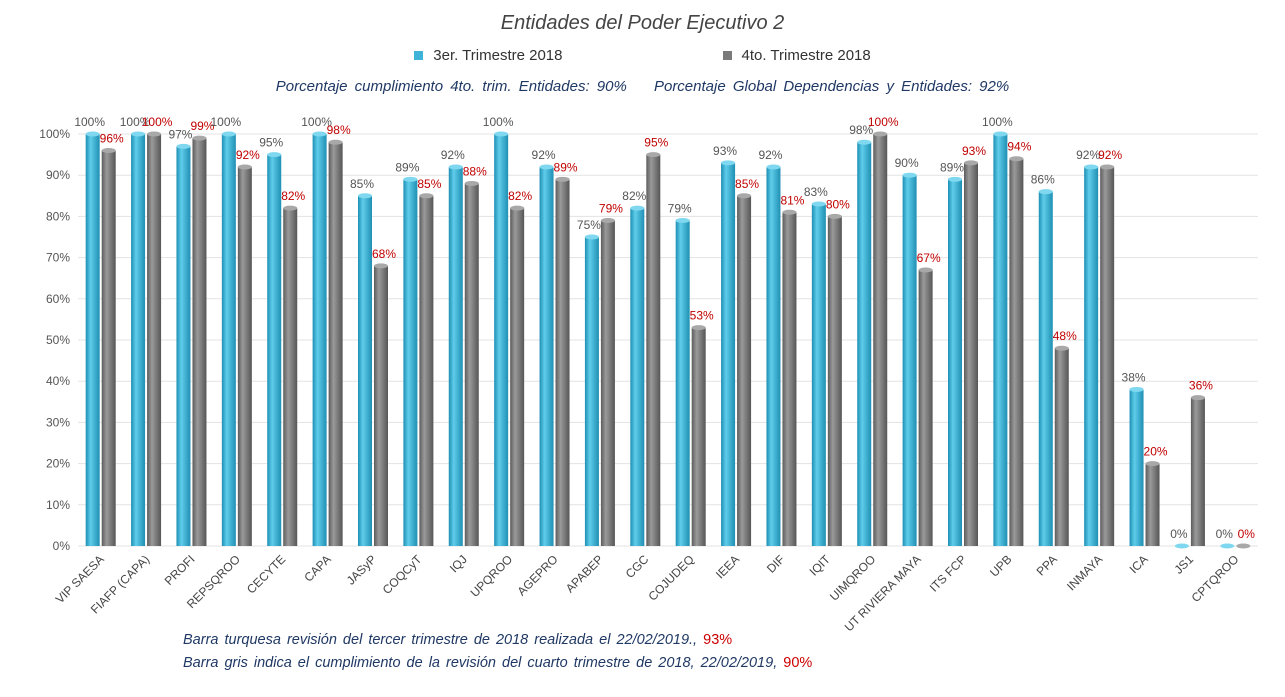 This screenshot has height=697, width=1285. What do you see at coordinates (611, 209) in the screenshot?
I see `data-label-series-2: 79%` at bounding box center [611, 209].